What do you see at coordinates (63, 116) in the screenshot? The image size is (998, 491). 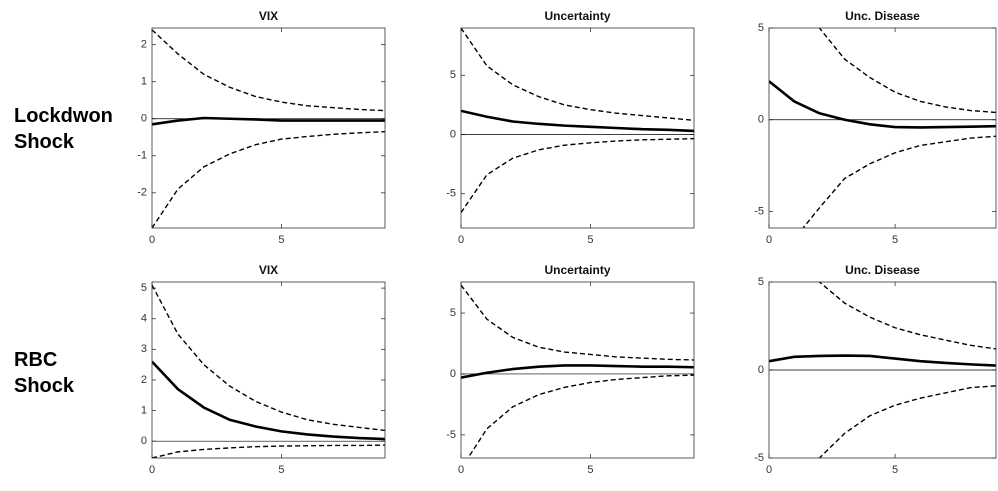 I see `row-label: Lockdwon` at bounding box center [63, 116].